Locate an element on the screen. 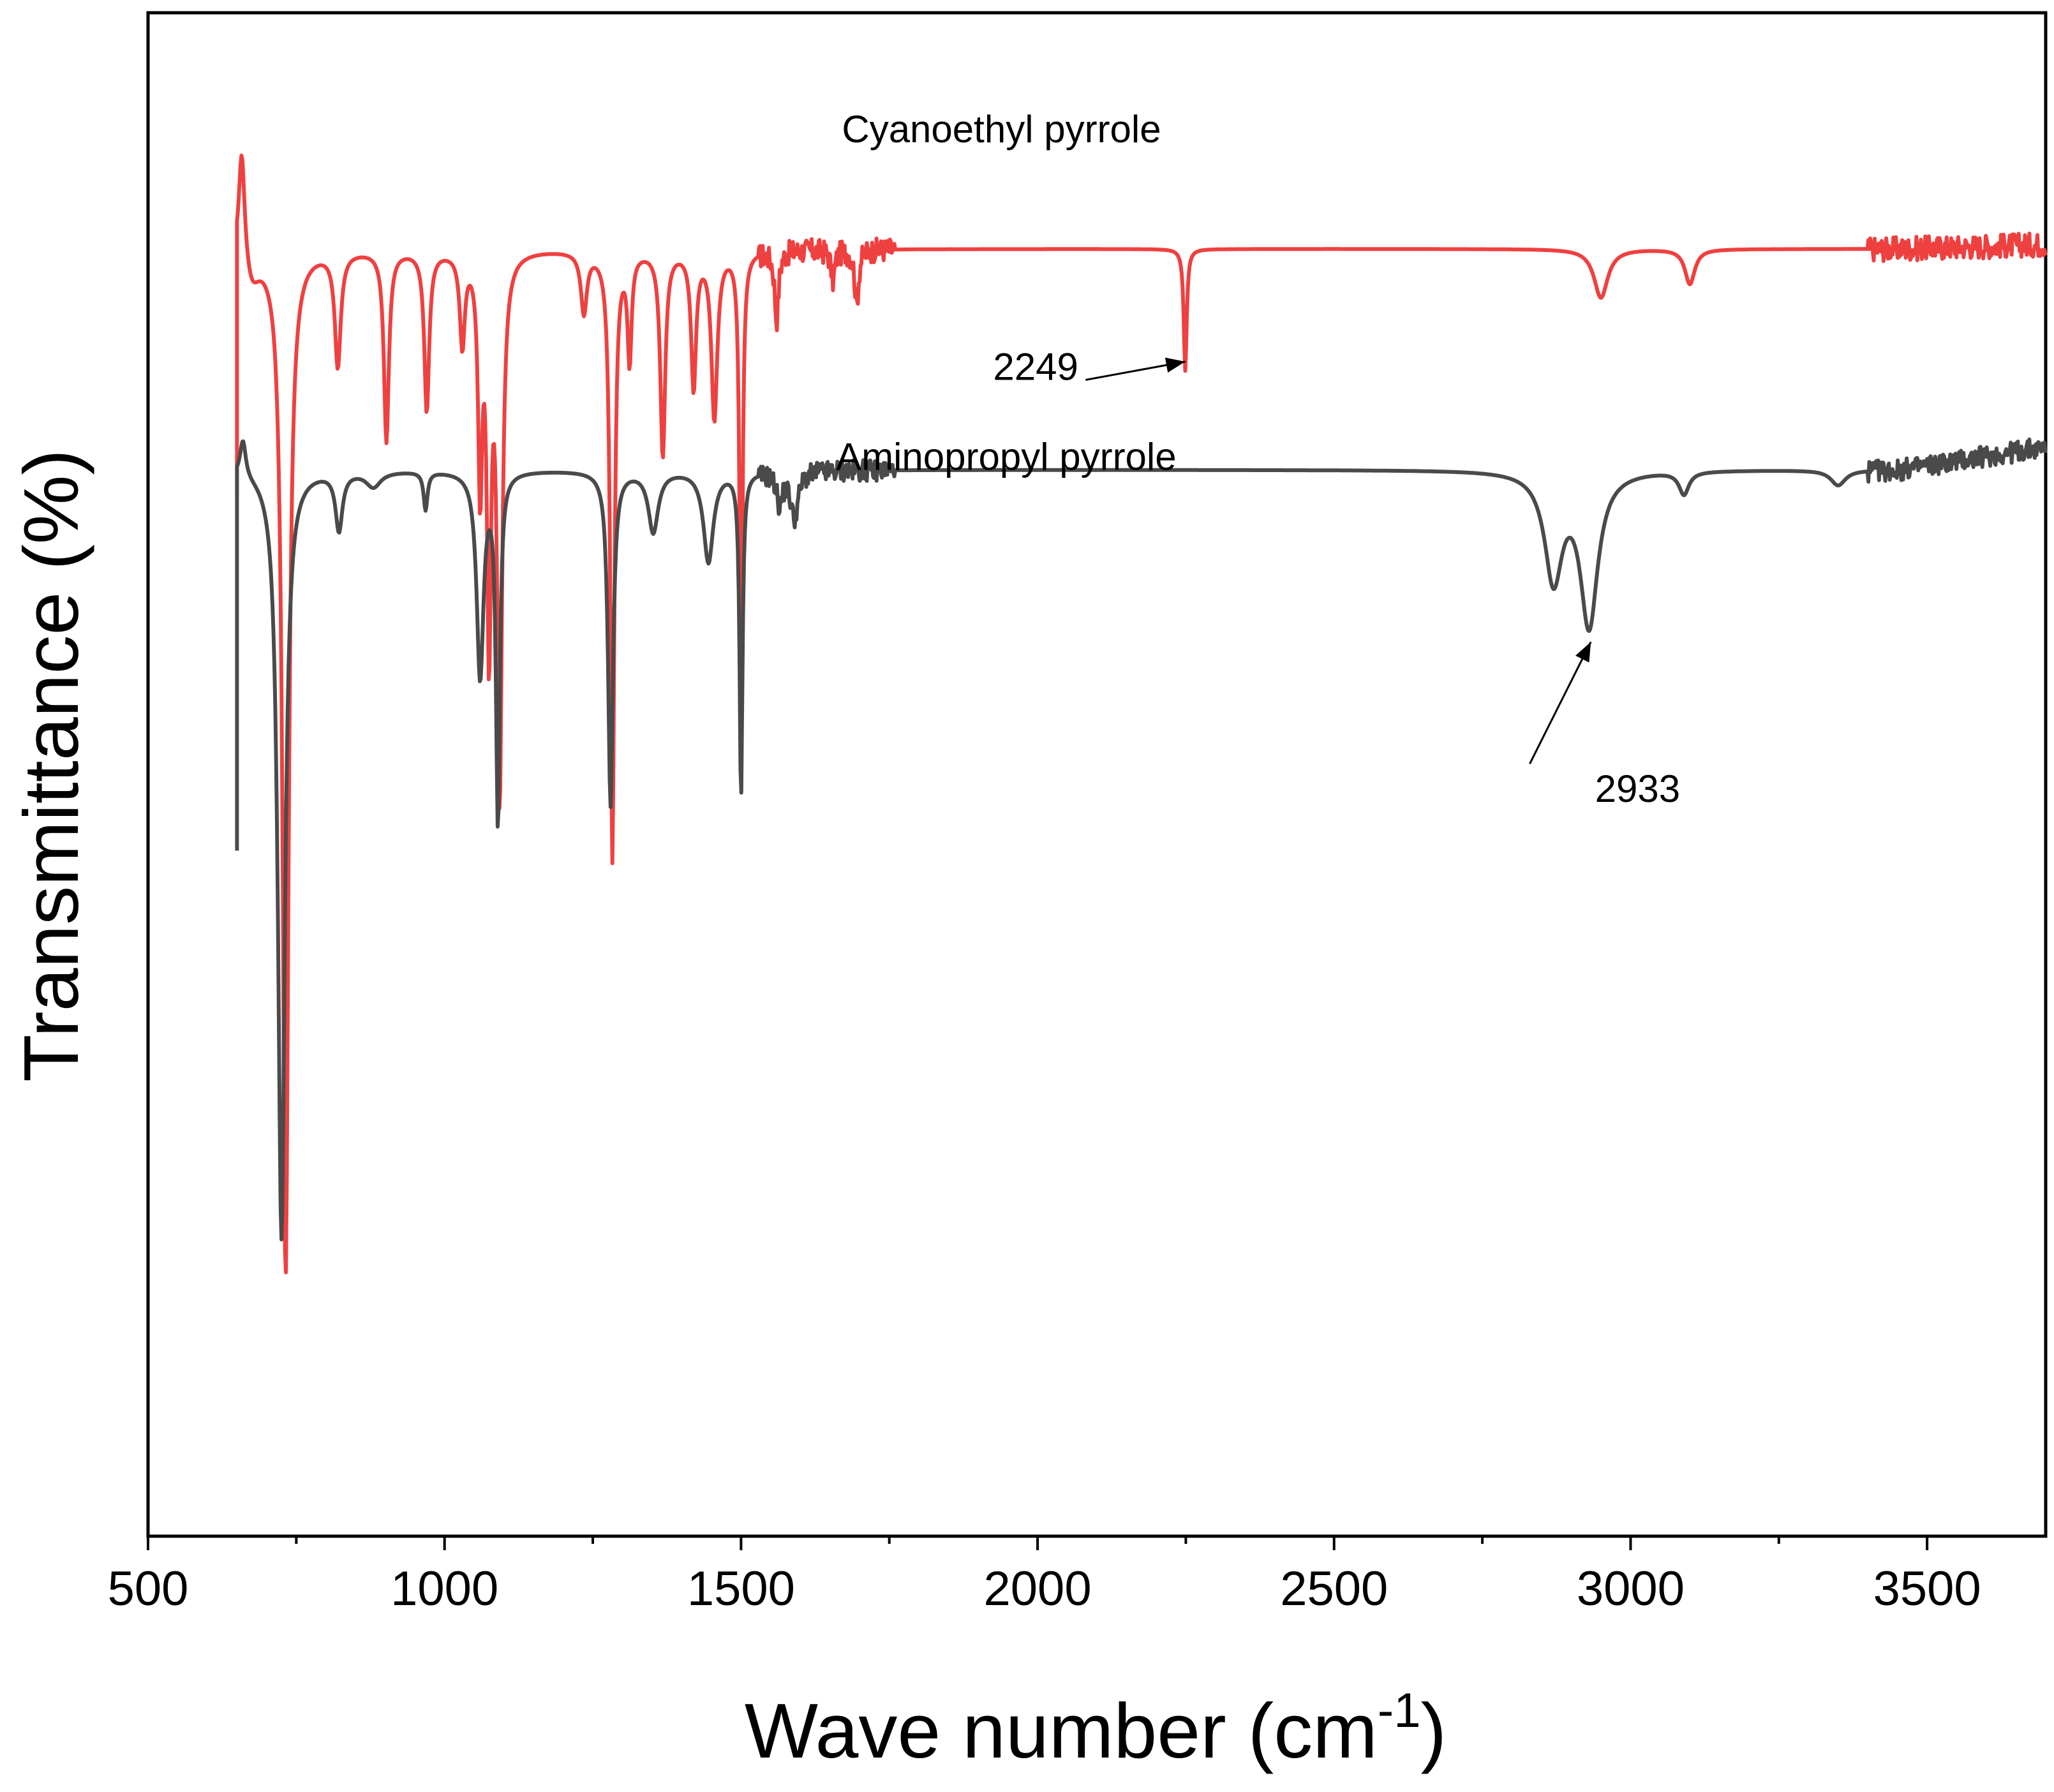 This screenshot has width=2054, height=1792. x-tick-label: 3000 is located at coordinates (1631, 1589).